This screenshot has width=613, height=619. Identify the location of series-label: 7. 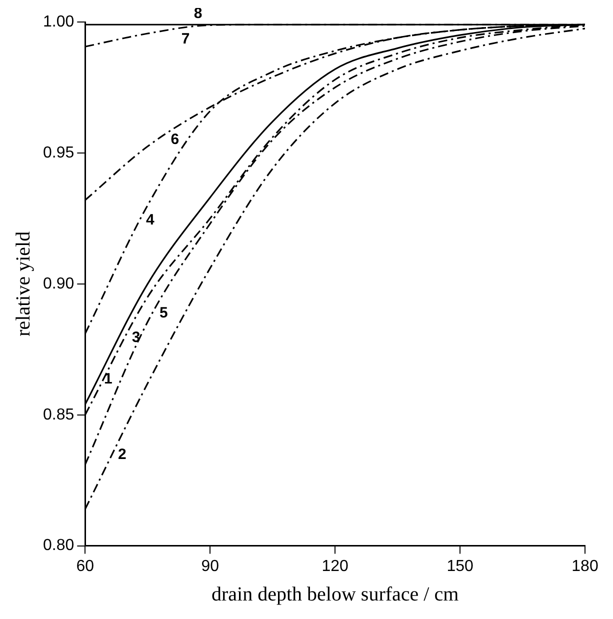
(185, 39).